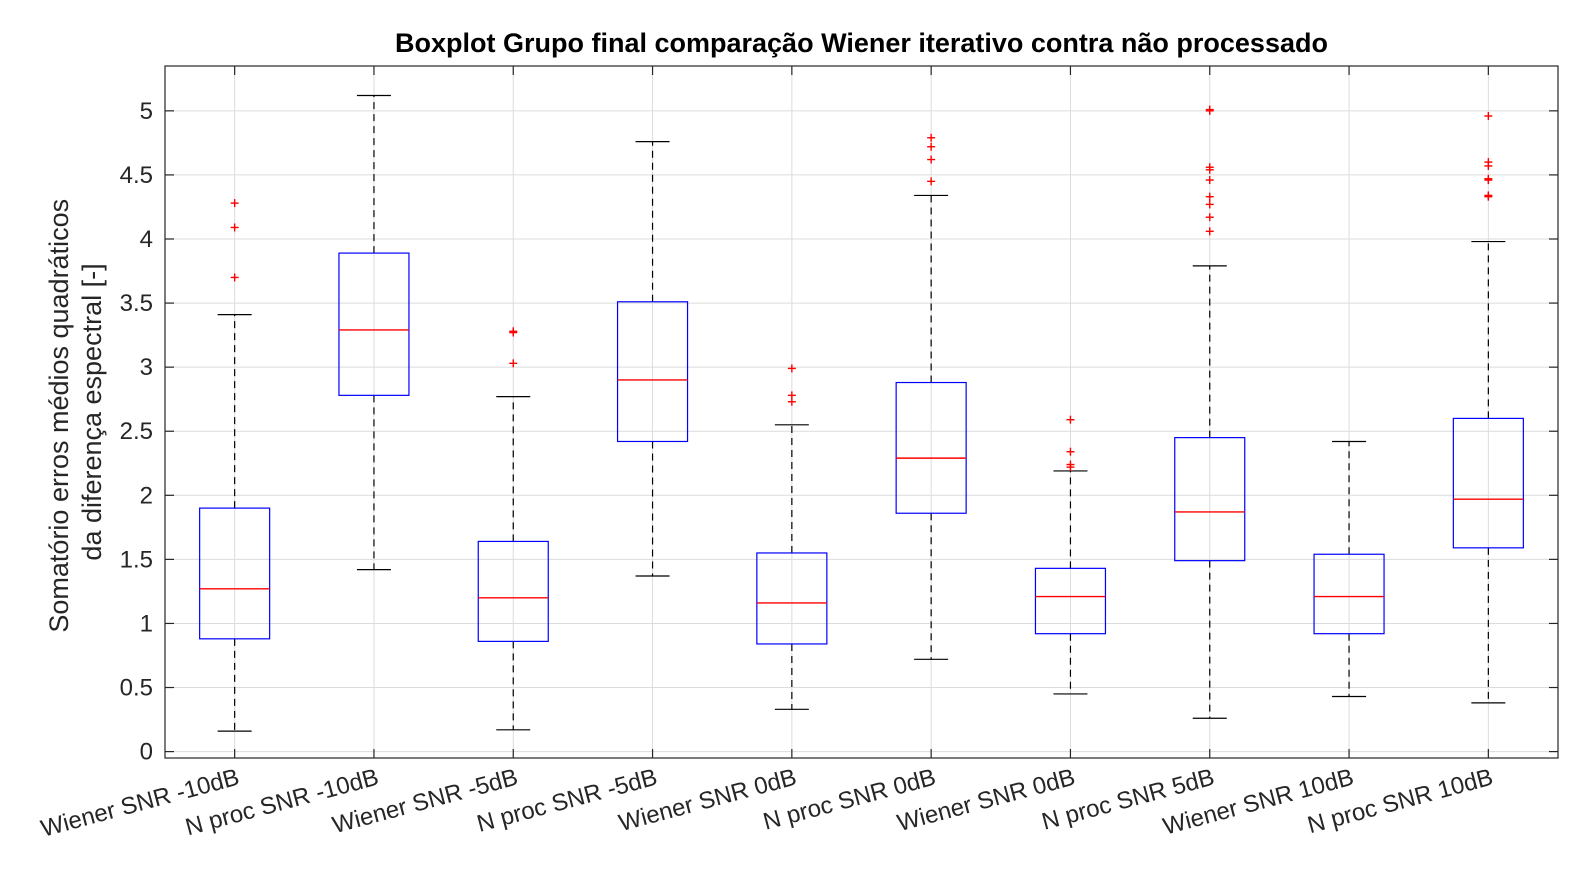 The height and width of the screenshot is (882, 1576). Describe the element at coordinates (146, 239) in the screenshot. I see `y-tick-label: 4` at that location.